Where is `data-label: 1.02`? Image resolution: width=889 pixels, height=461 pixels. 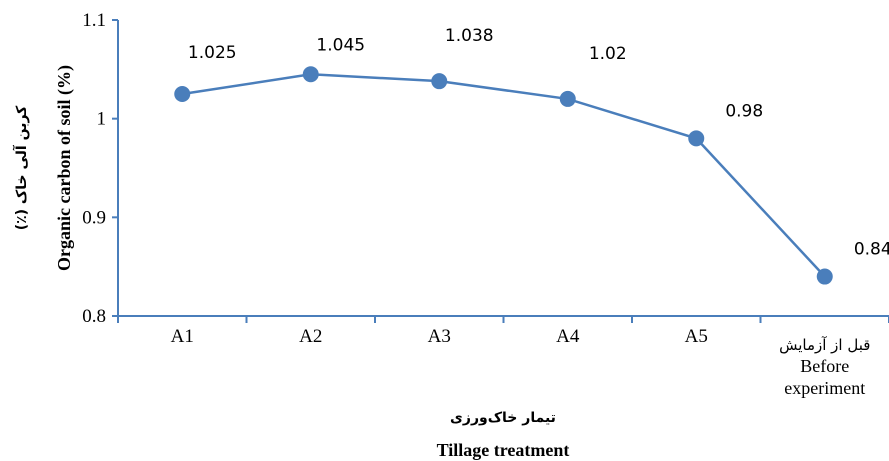 data-label: 1.02 is located at coordinates (608, 54).